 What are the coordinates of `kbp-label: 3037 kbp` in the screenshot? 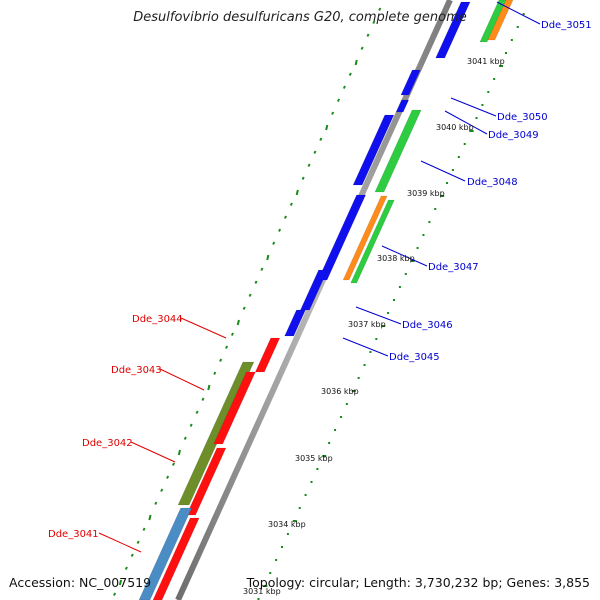 It's located at (367, 324).